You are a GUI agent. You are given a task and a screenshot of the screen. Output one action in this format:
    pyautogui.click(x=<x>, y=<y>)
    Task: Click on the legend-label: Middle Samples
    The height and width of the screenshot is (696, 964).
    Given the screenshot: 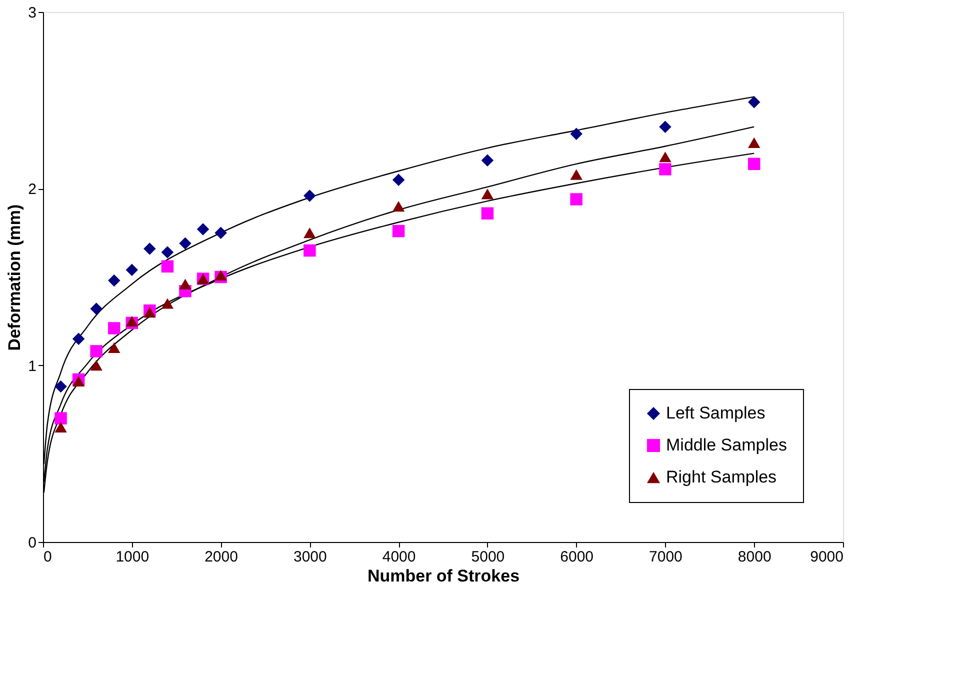 What is the action you would take?
    pyautogui.click(x=726, y=445)
    